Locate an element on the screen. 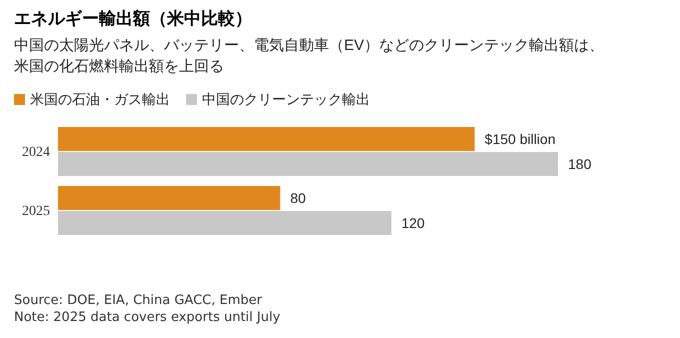  chart-title: エネルギー輸出額（米中比較） is located at coordinates (133, 18).